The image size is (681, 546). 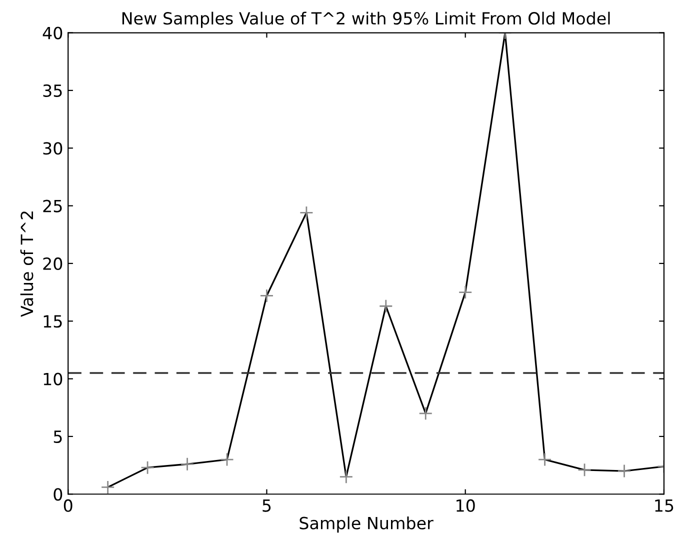 What do you see at coordinates (68, 505) in the screenshot?
I see `x-tick-label: 0` at bounding box center [68, 505].